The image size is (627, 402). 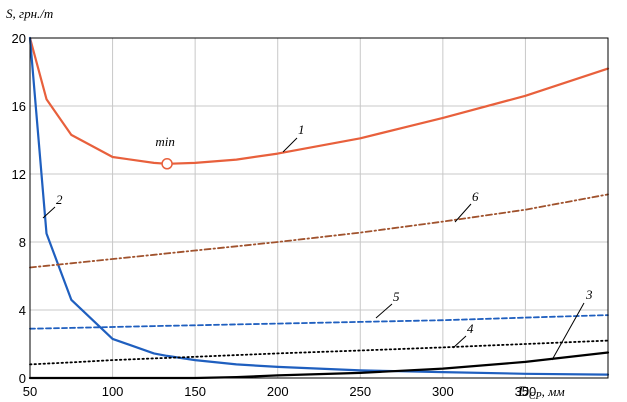 What do you see at coordinates (523, 392) in the screenshot?
I see `x-axis-title-main: D` at bounding box center [523, 392].